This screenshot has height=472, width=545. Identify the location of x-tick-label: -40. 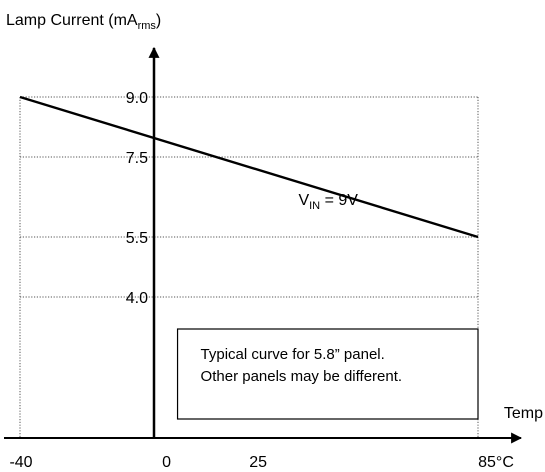
(20, 462).